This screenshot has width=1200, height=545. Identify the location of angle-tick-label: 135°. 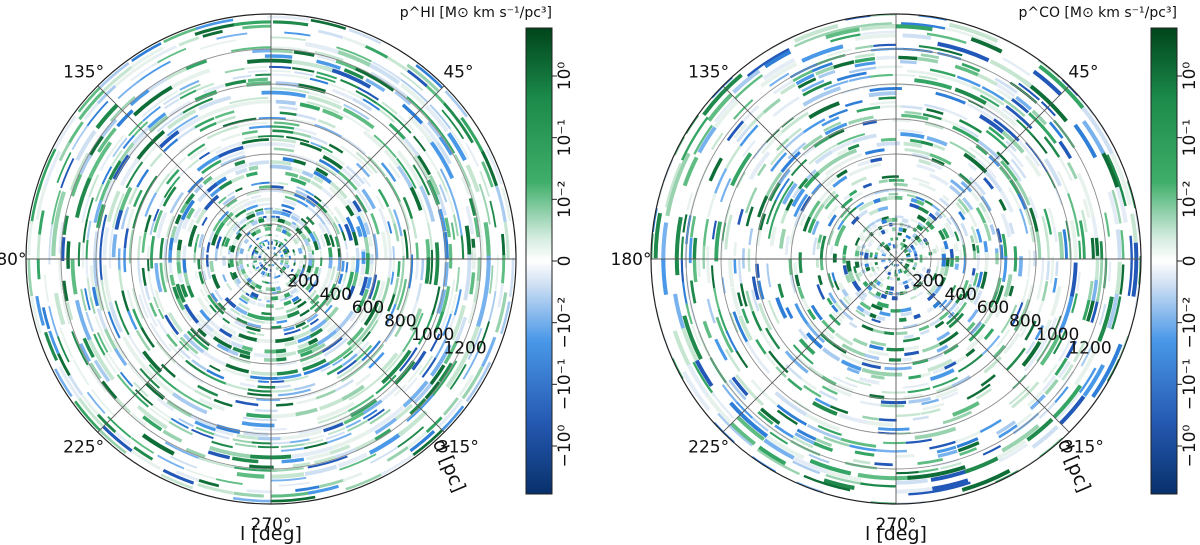
(83, 73).